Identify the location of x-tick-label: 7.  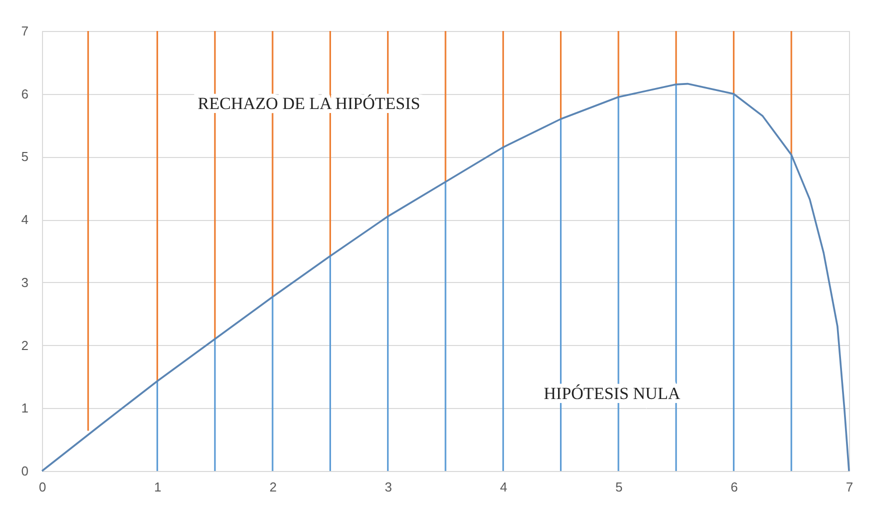
(850, 487).